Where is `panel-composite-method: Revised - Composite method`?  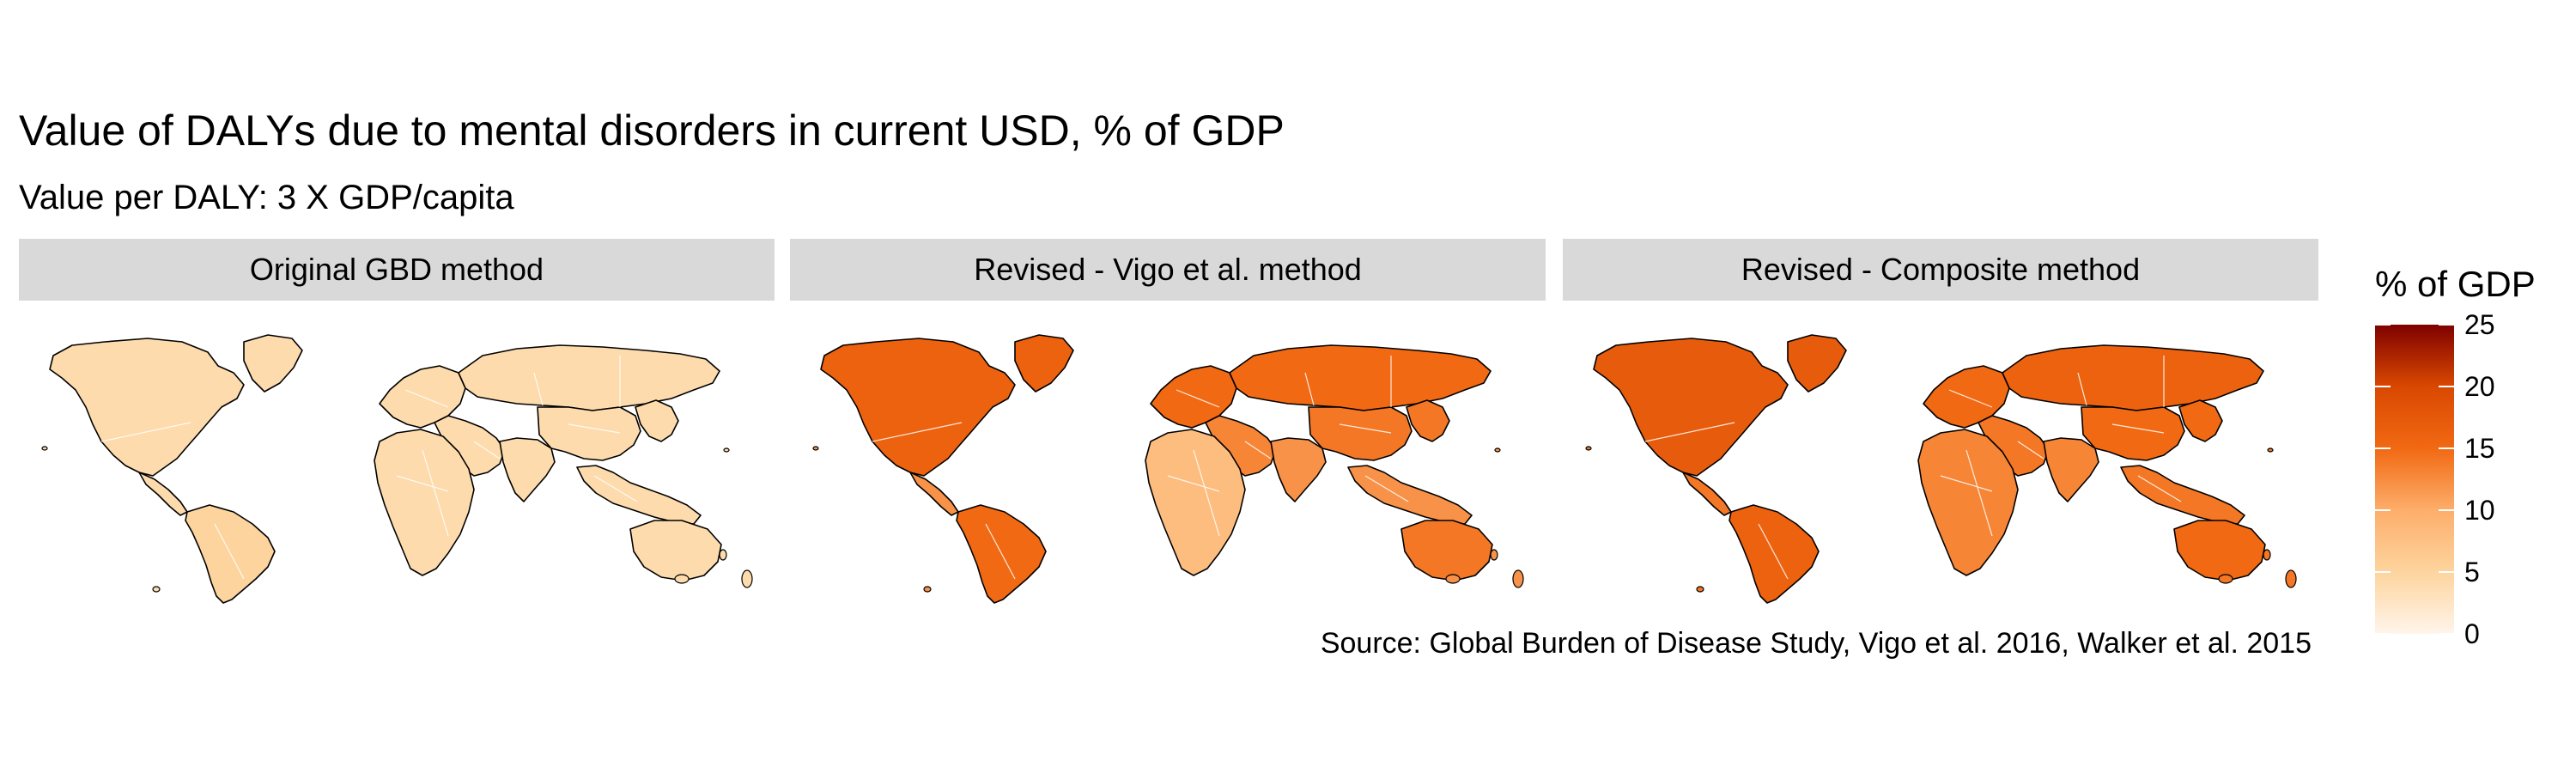 panel-composite-method: Revised - Composite method is located at coordinates (1940, 421).